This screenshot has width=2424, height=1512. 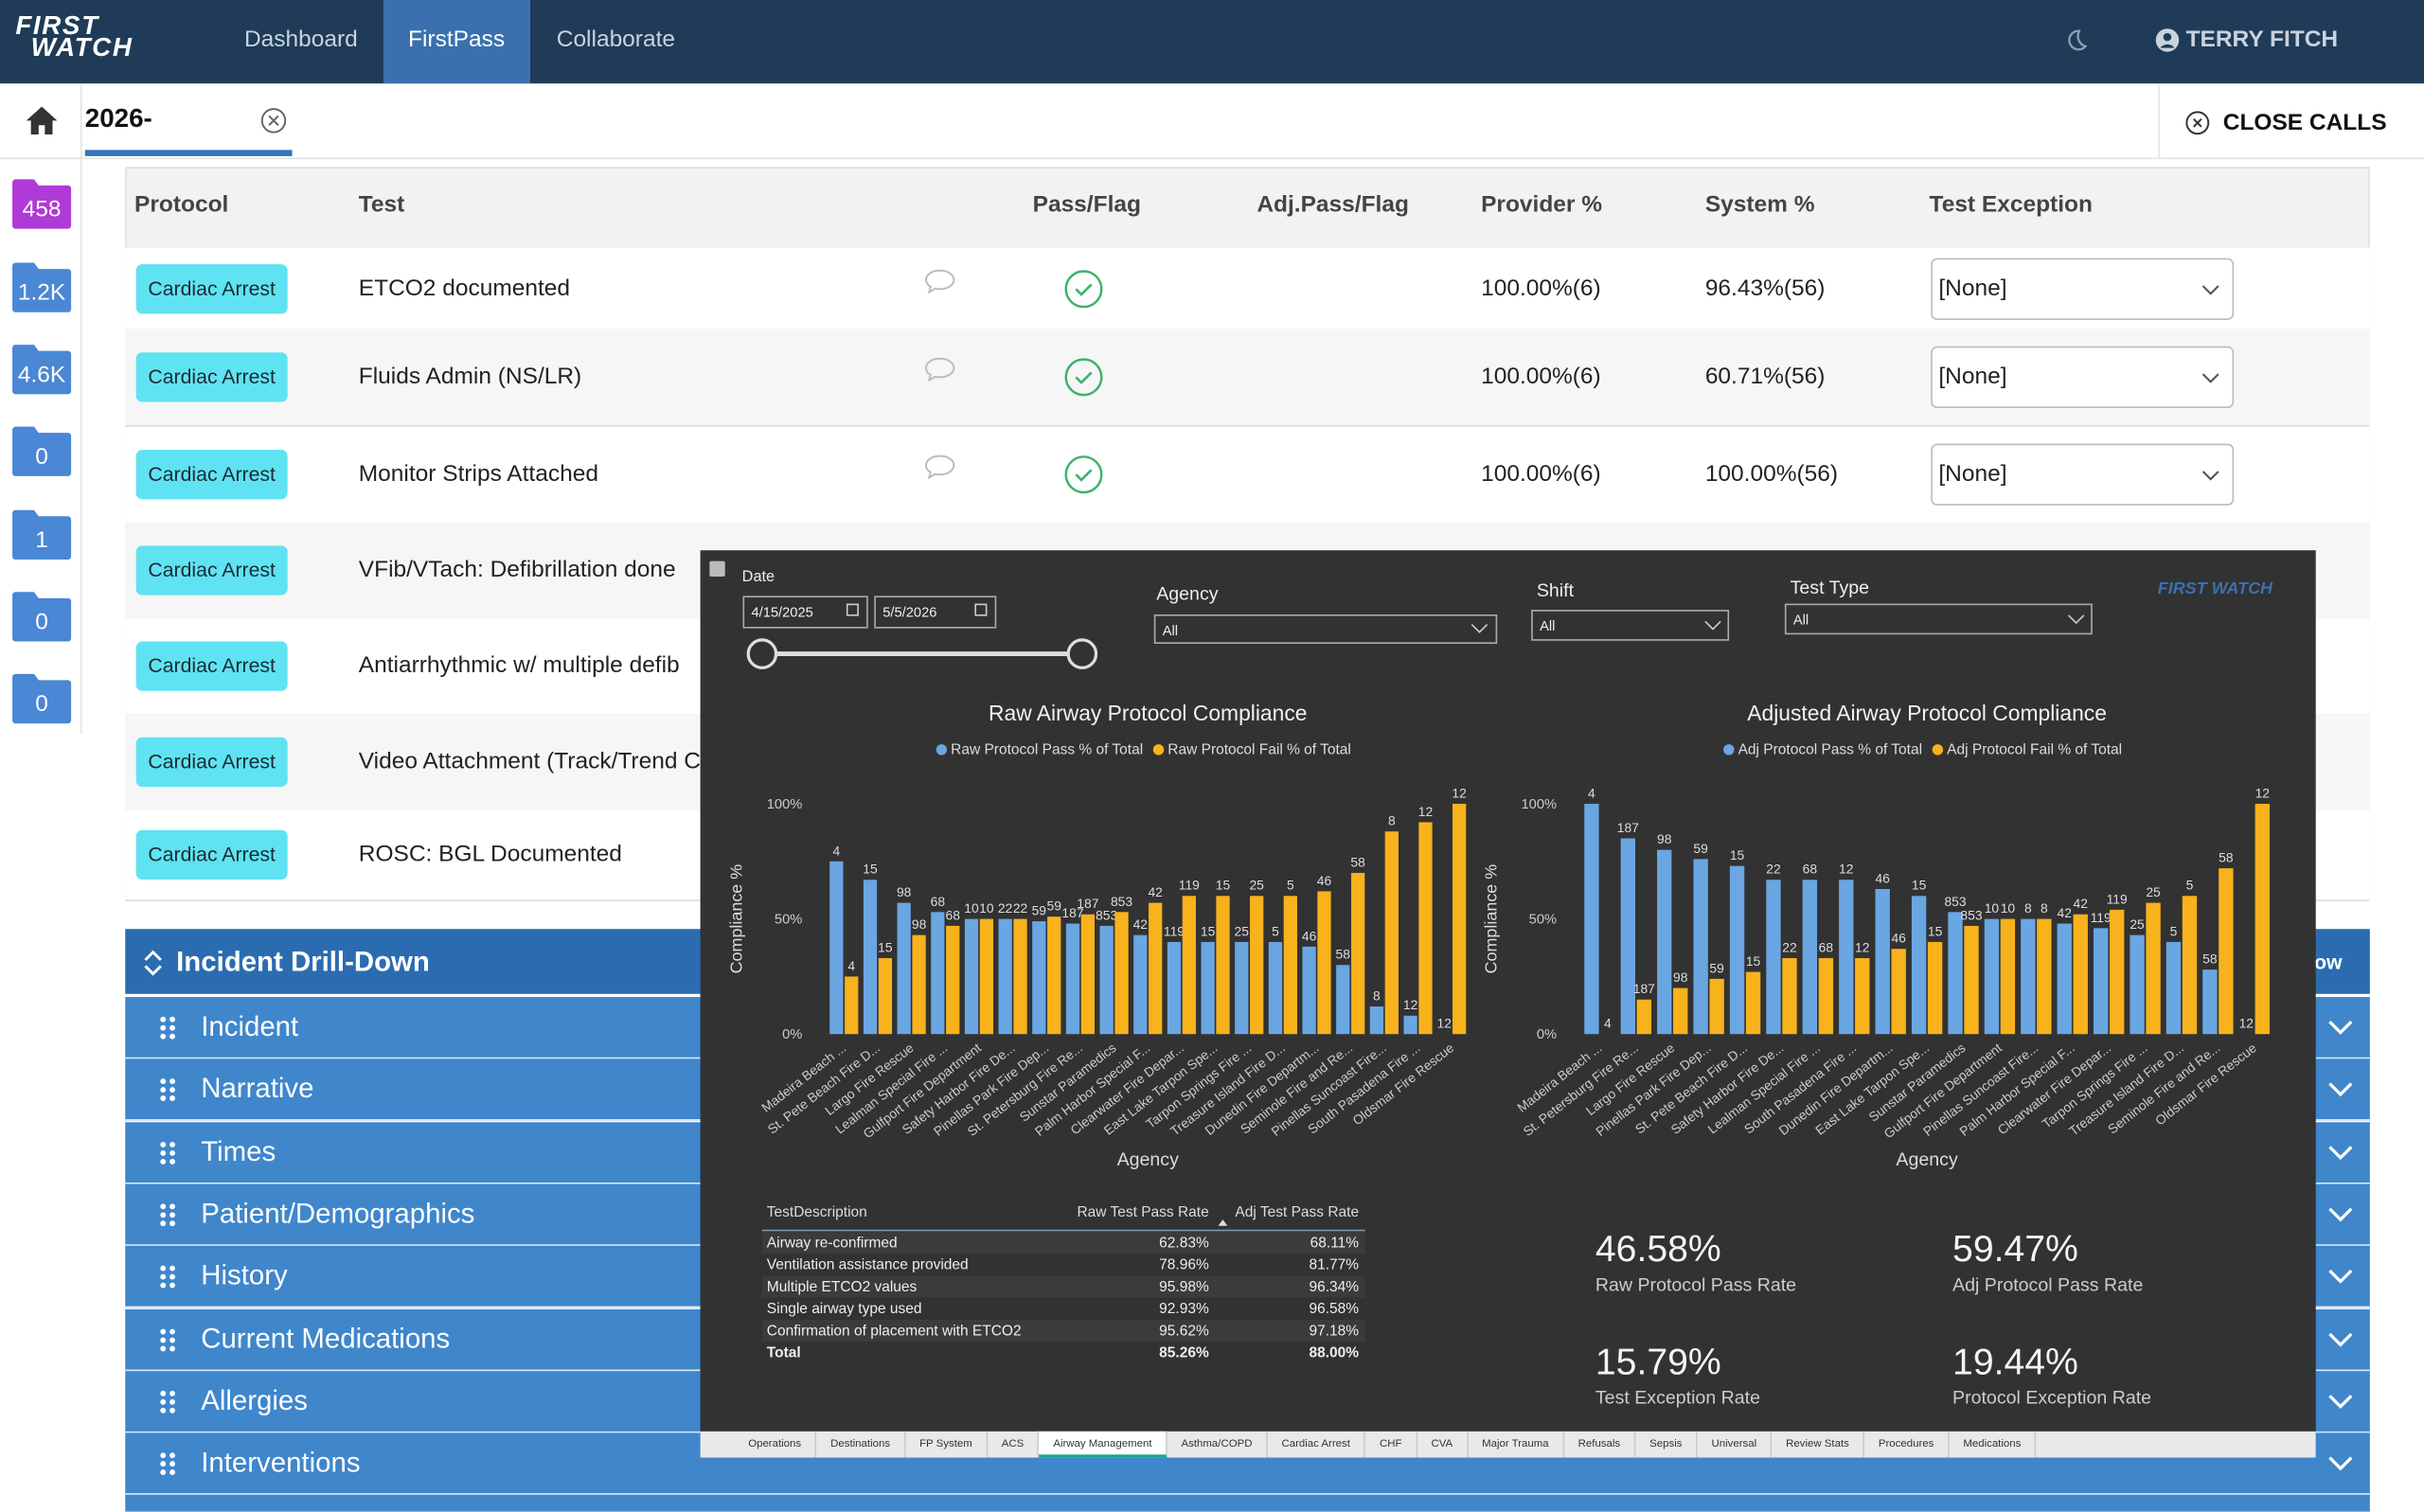 What do you see at coordinates (832, 1244) in the screenshot?
I see `table-cell: Airway re-confirmed` at bounding box center [832, 1244].